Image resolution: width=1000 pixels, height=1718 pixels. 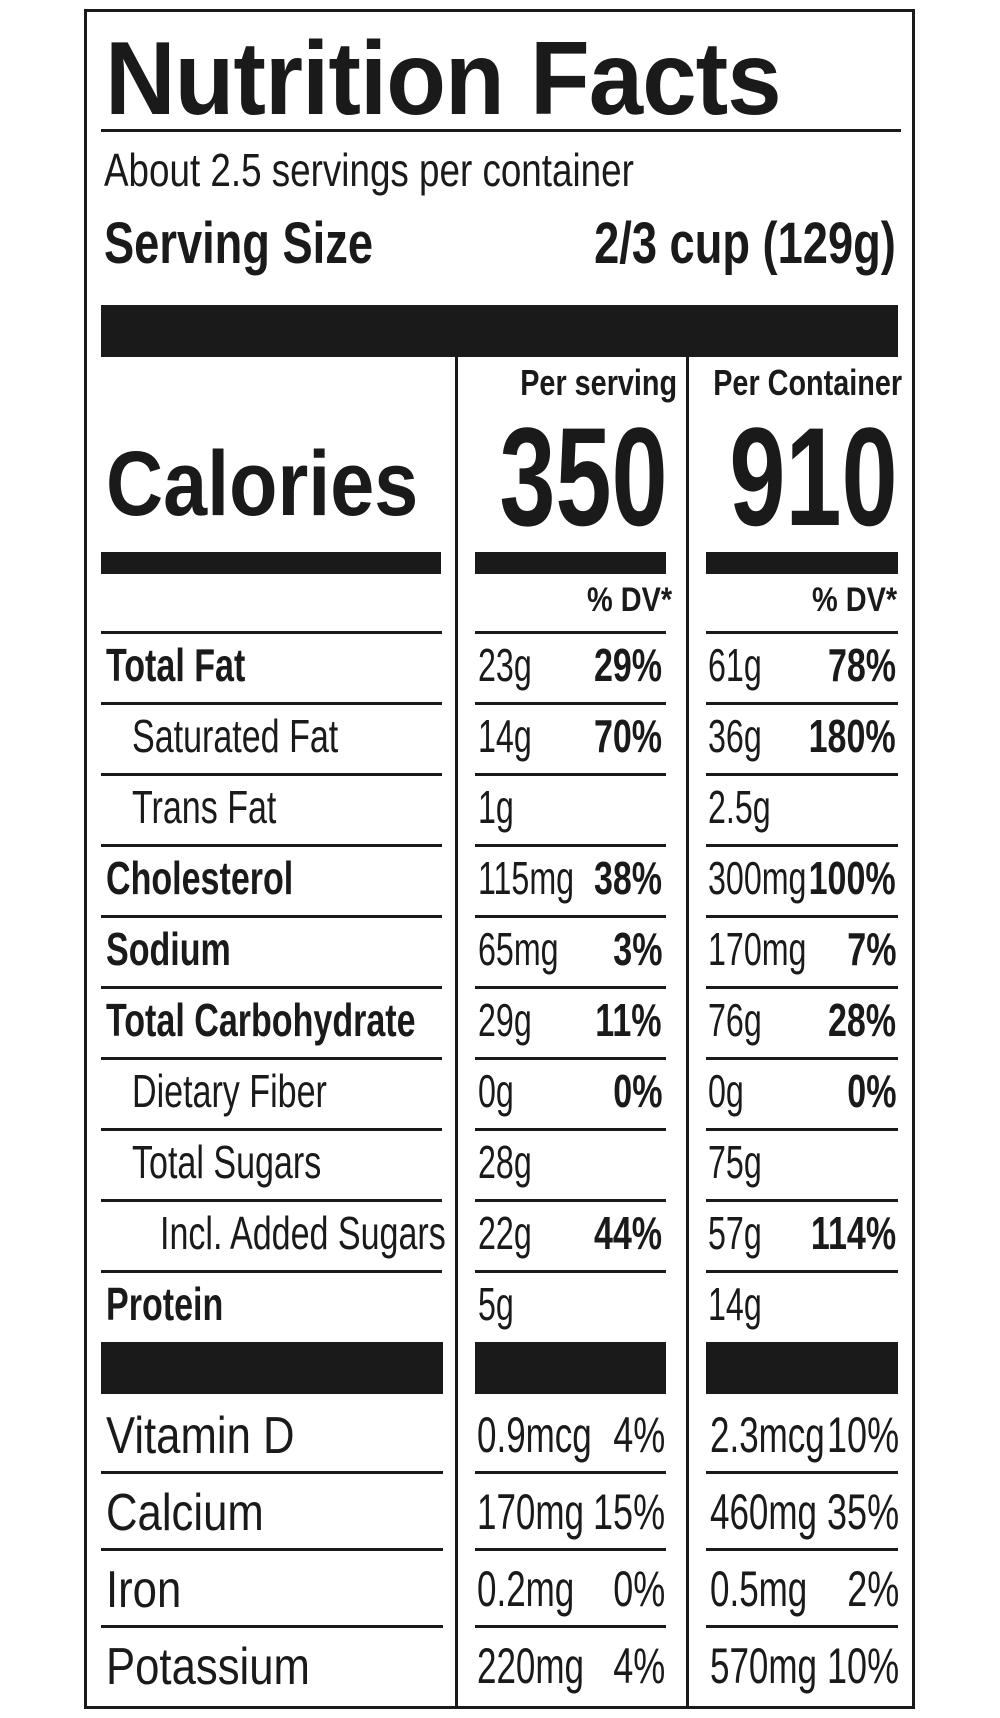 I want to click on nutrient-serving-dv: 29%, so click(x=627, y=665).